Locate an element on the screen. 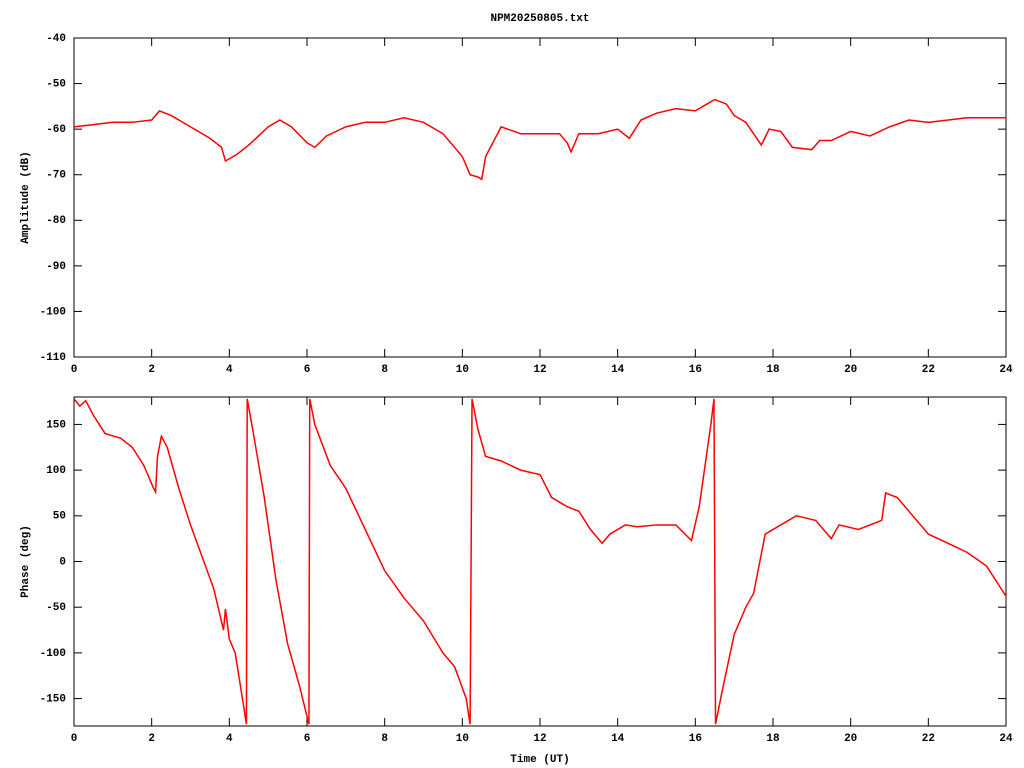 Image resolution: width=1024 pixels, height=768 pixels. y-tick-label: -80 is located at coordinates (56, 221).